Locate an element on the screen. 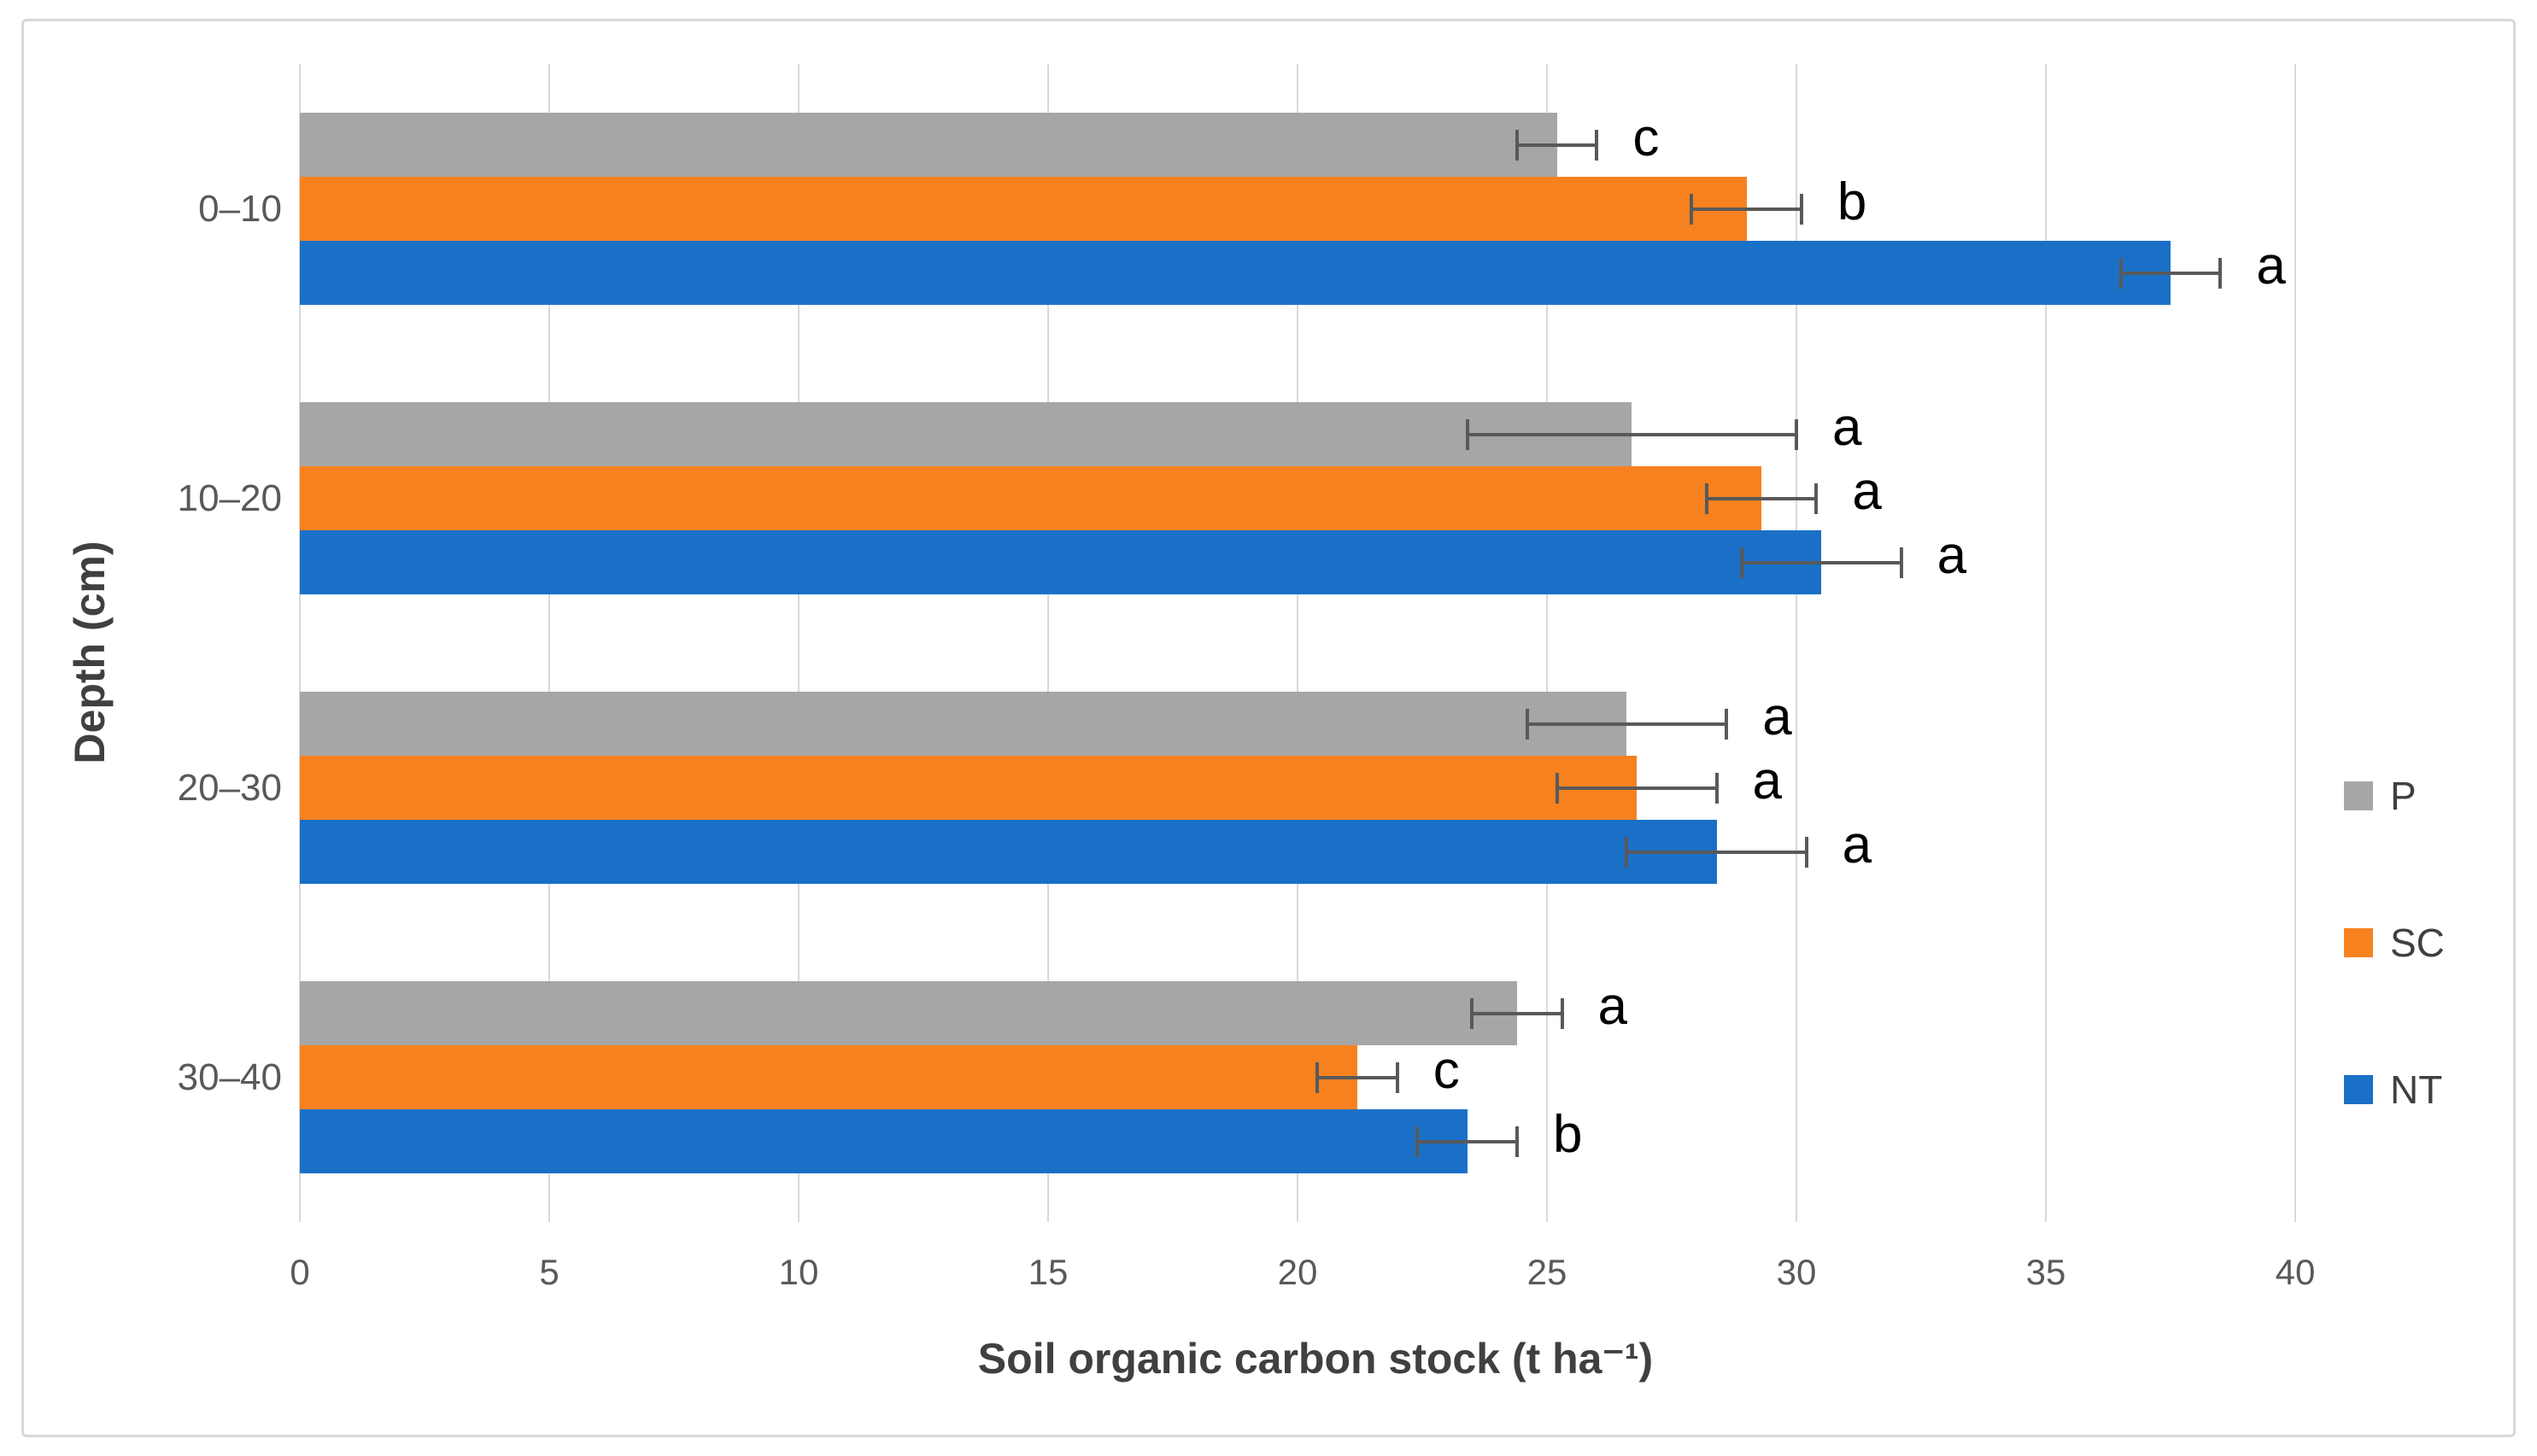 The width and height of the screenshot is (2537, 1456). sig-letter-P-1: a is located at coordinates (1847, 427).